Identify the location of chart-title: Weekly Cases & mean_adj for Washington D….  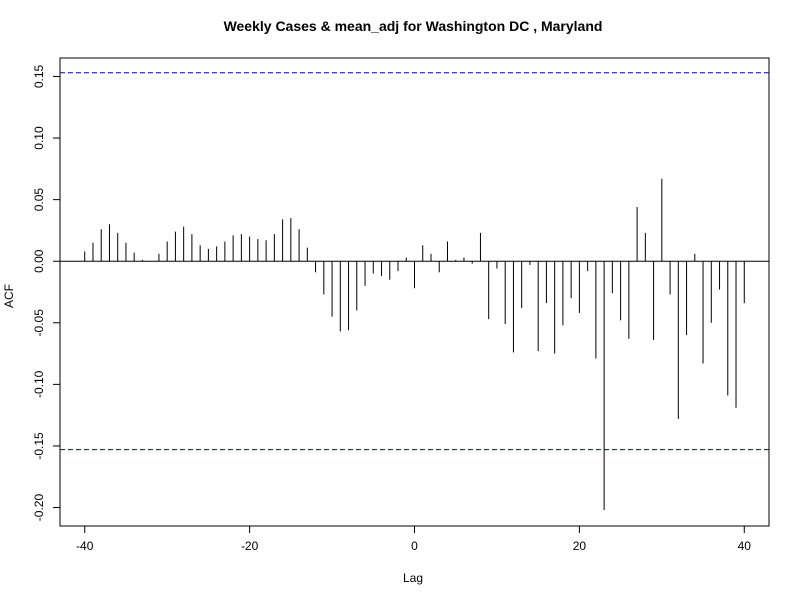
(413, 26).